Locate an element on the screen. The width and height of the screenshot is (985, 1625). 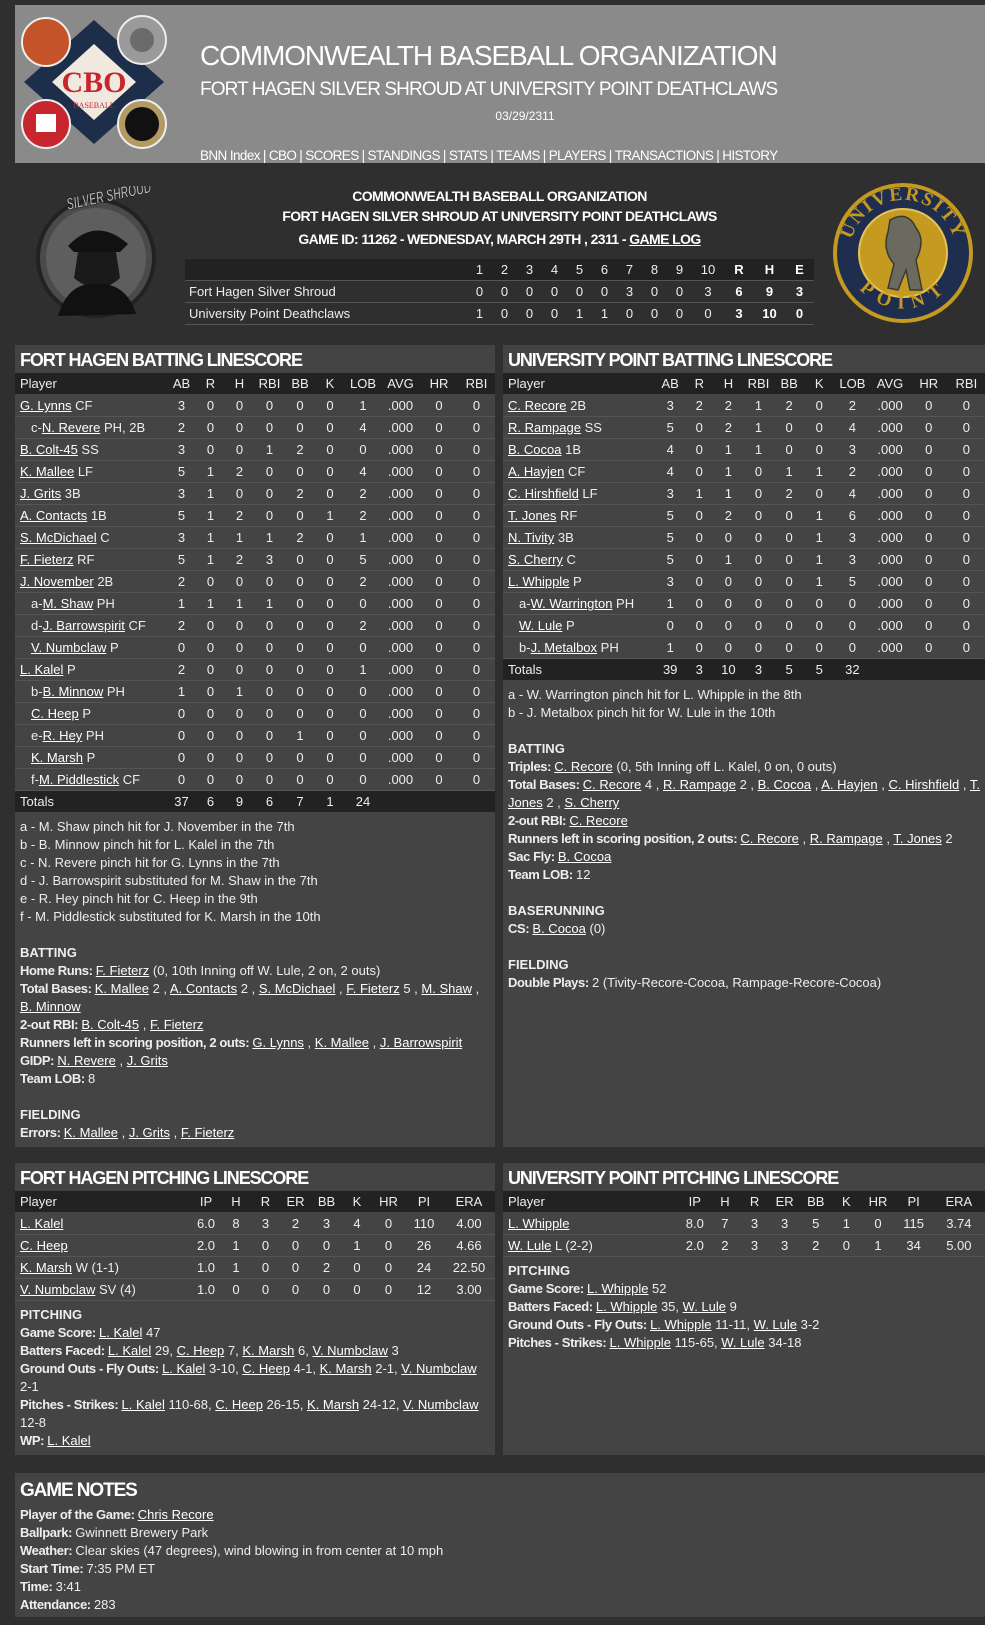
player-link: W. Warrington is located at coordinates (571, 603).